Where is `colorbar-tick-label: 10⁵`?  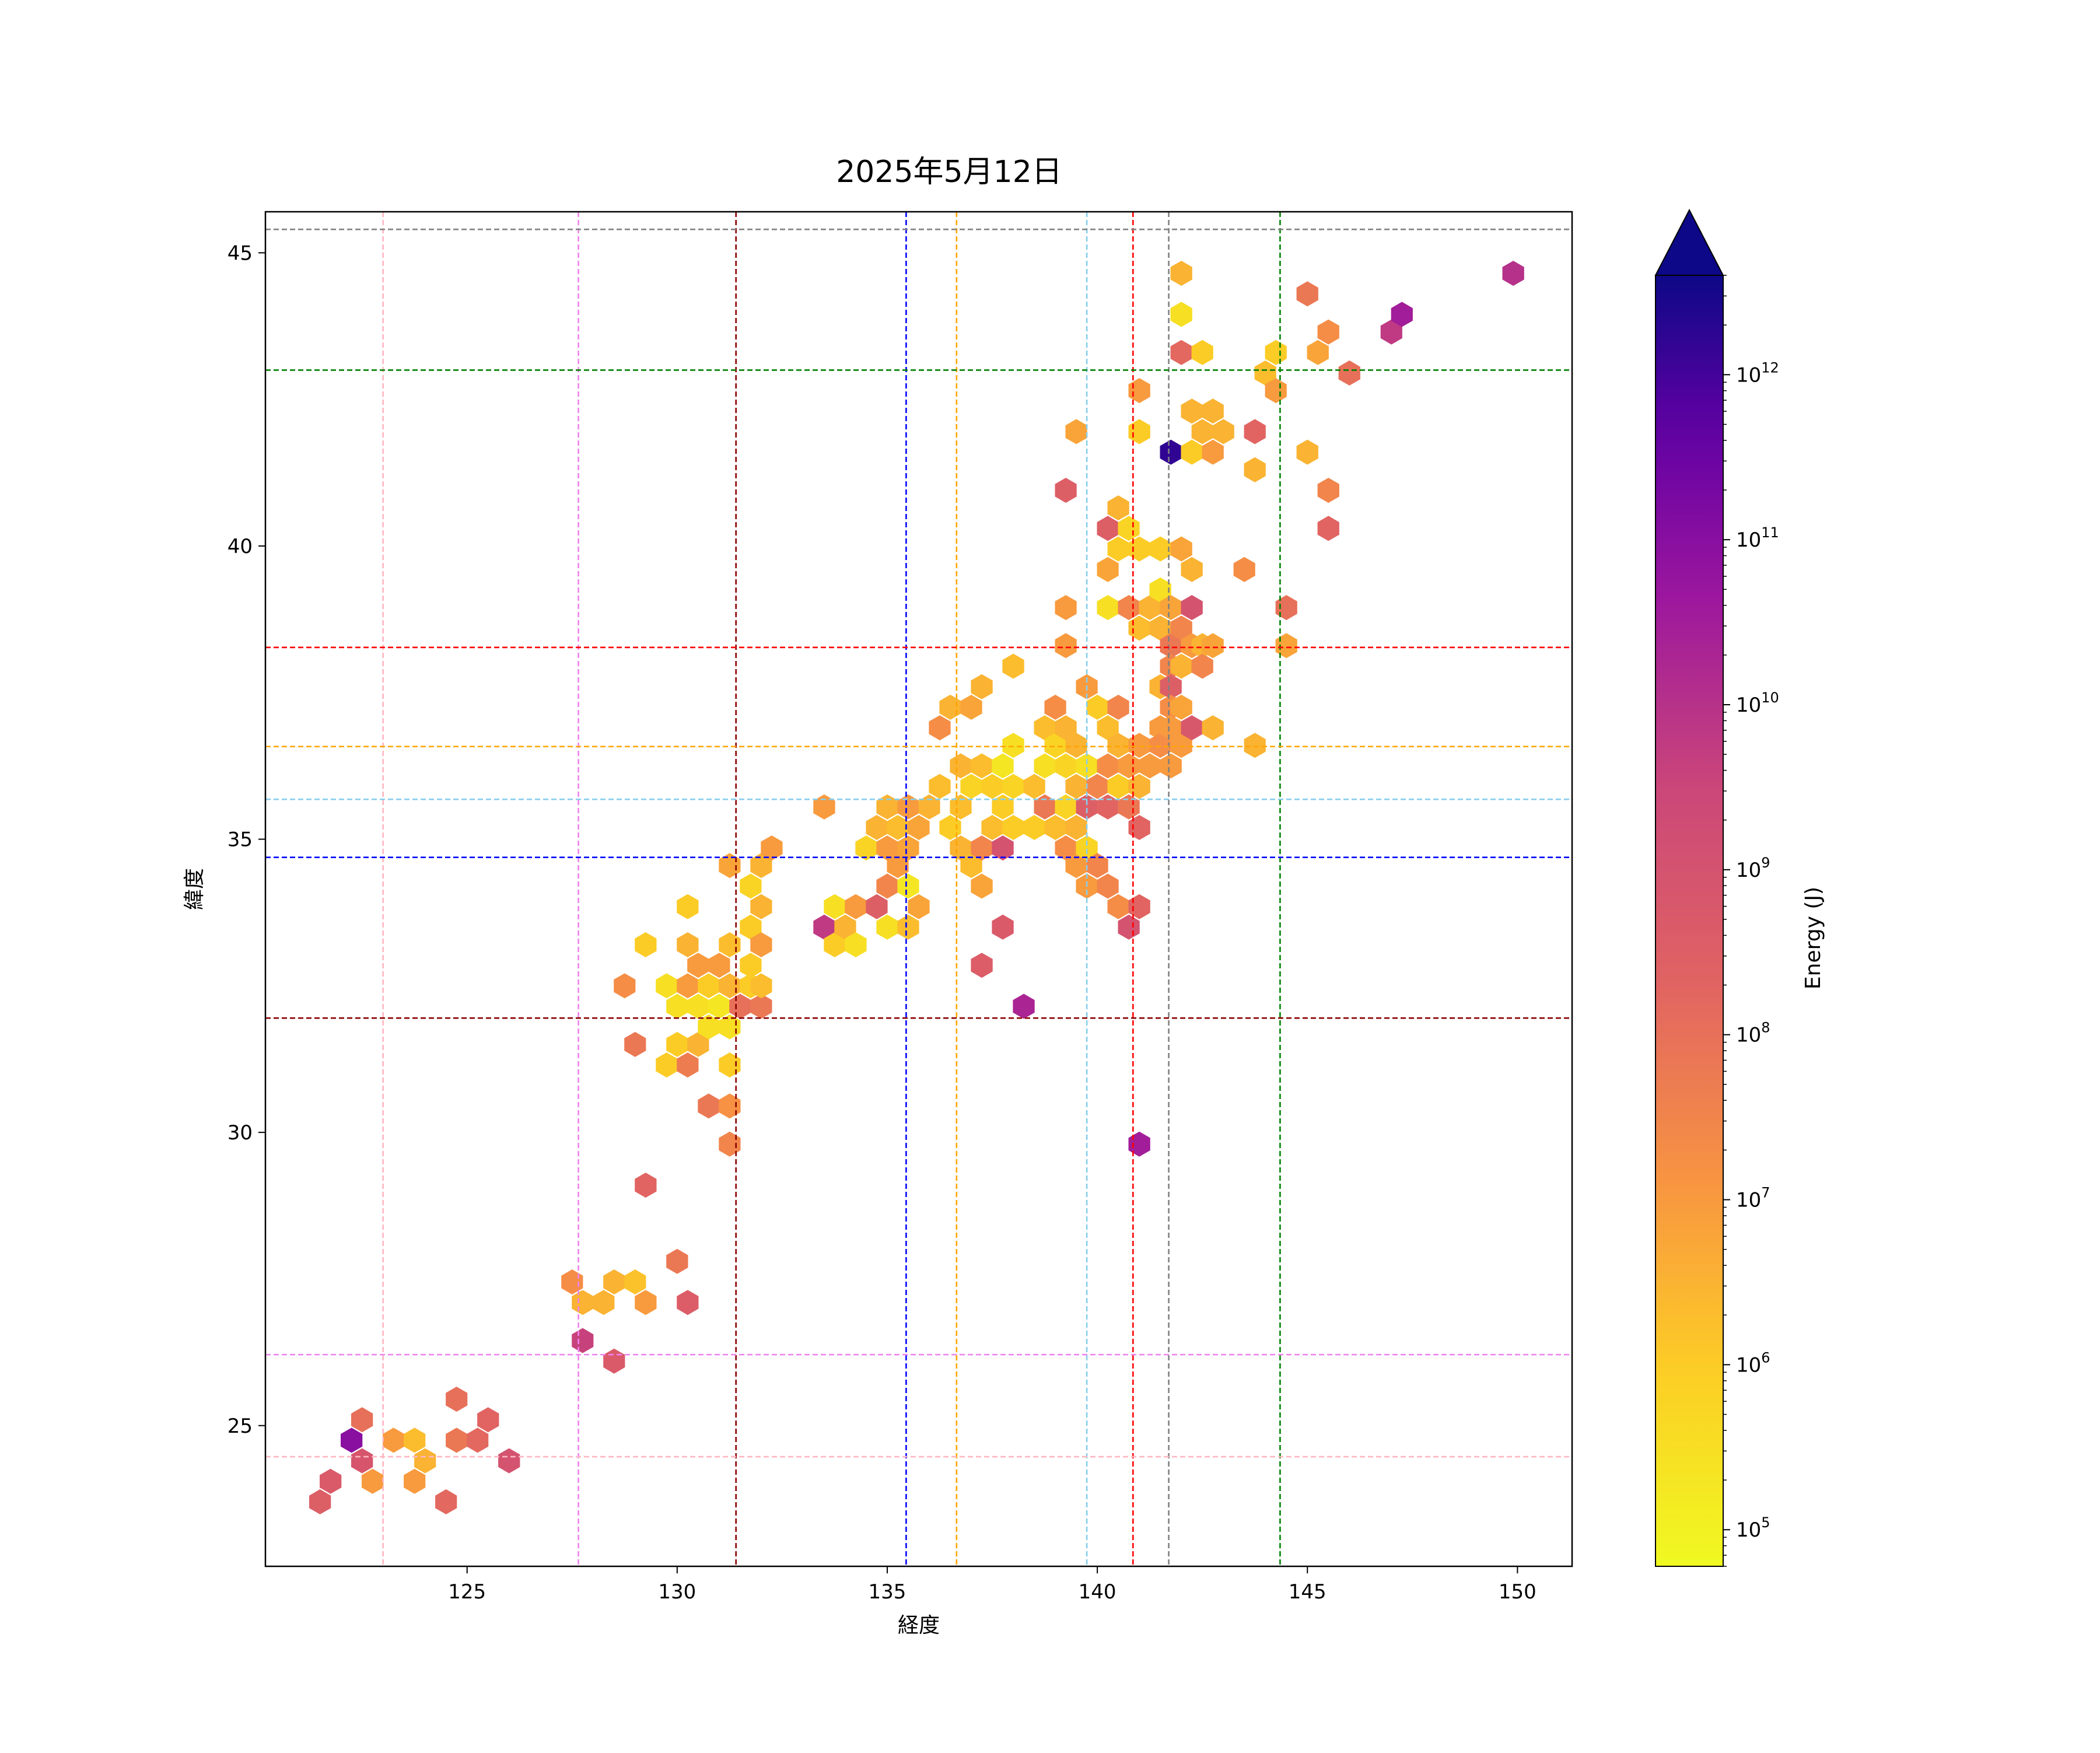 colorbar-tick-label: 10⁵ is located at coordinates (1753, 1528).